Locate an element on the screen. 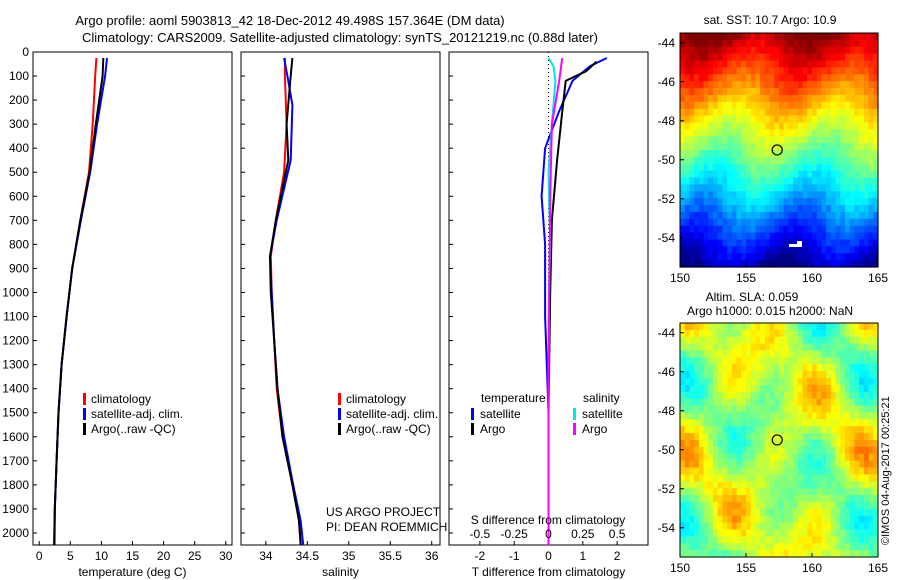 The image size is (900, 580). pi-annotation: PI: DEAN ROEMMICH is located at coordinates (386, 527).